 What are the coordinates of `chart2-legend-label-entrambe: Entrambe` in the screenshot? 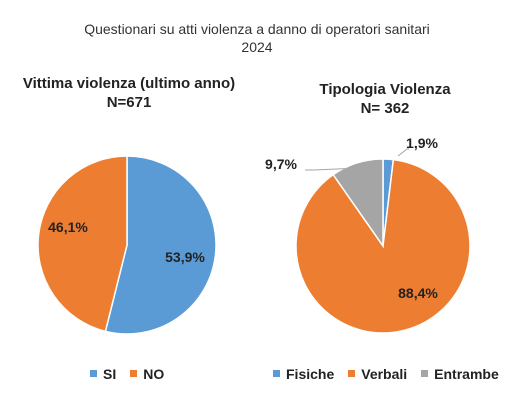 It's located at (466, 374).